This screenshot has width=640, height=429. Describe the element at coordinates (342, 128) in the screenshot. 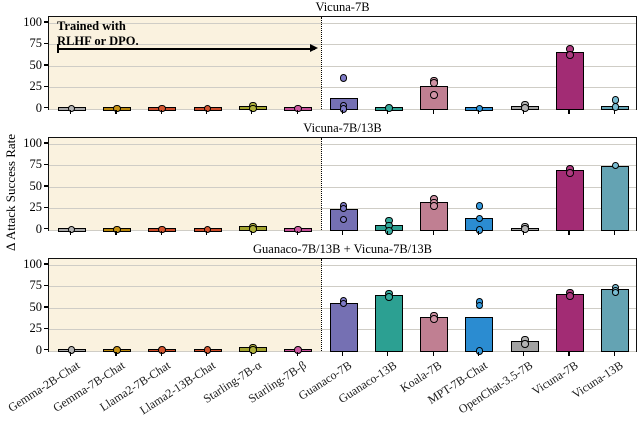

I see `panel-title: Vicuna-7B/13B` at that location.